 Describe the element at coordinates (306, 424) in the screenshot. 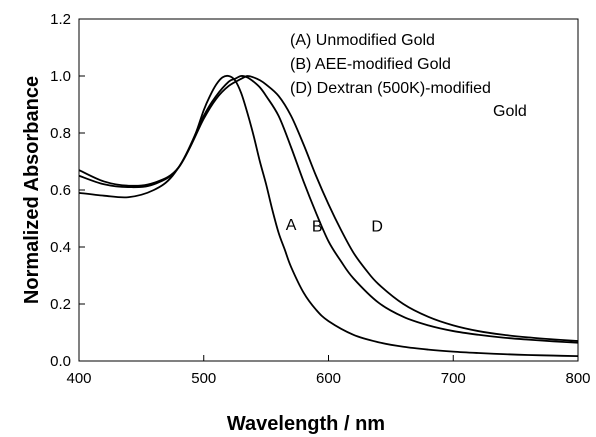

I see `x-axis-title: Wavelength / nm` at that location.